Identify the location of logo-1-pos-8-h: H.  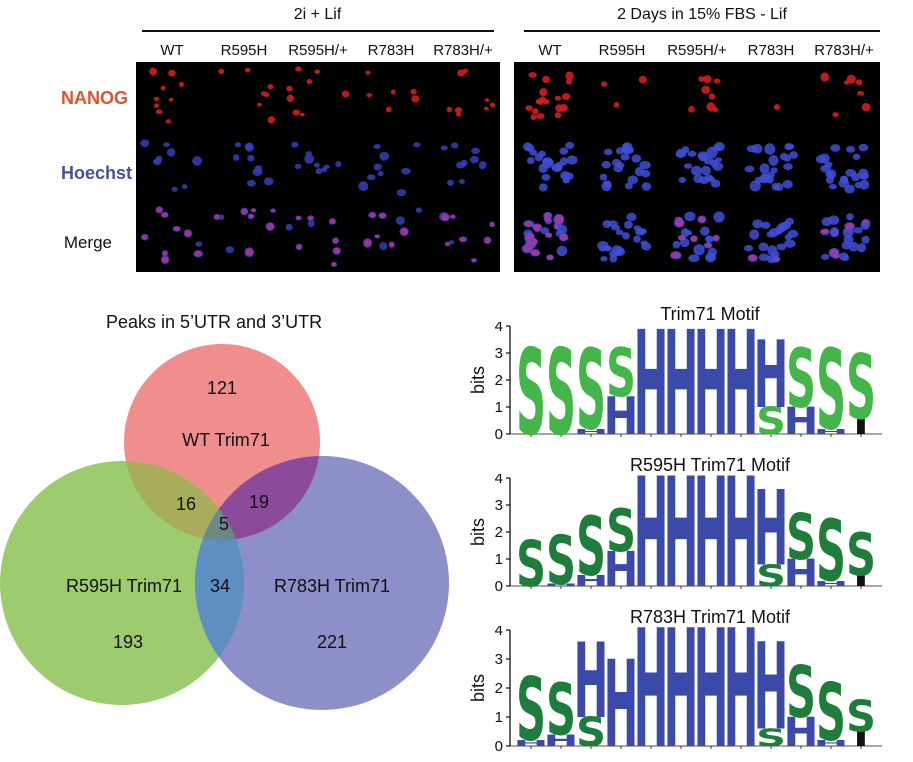
(771, 531).